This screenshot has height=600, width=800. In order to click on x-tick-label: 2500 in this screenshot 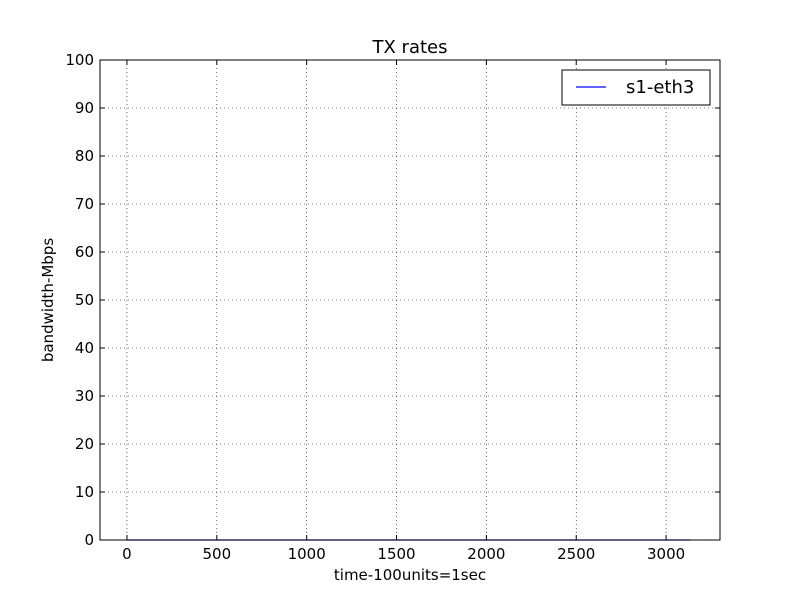, I will do `click(576, 554)`.